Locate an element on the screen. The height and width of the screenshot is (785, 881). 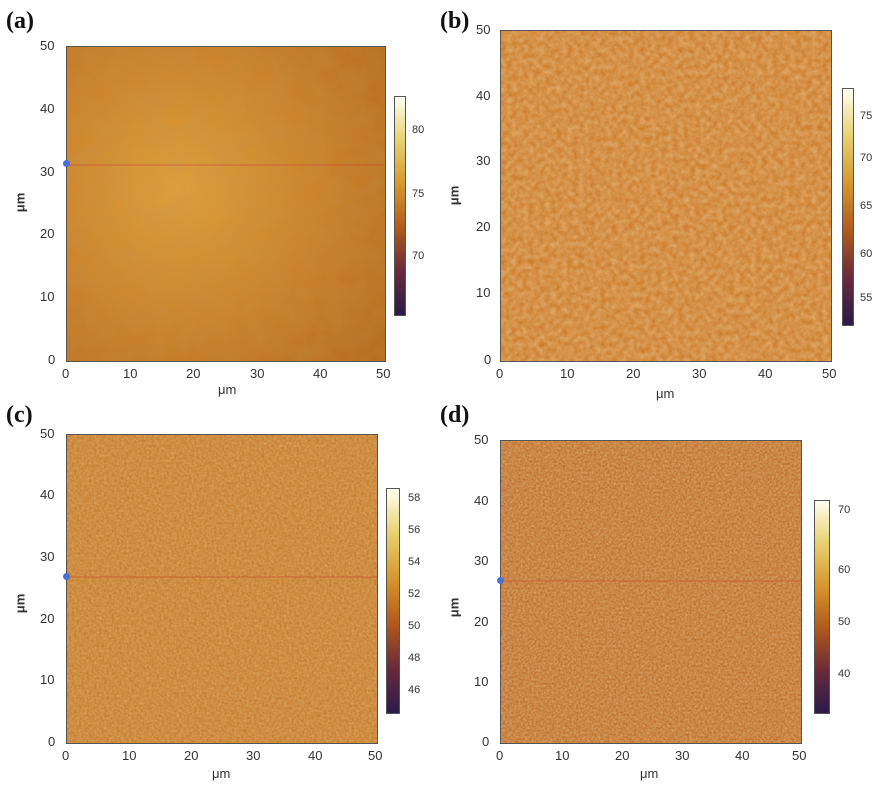
colorbar-tick: 54 is located at coordinates (414, 562).